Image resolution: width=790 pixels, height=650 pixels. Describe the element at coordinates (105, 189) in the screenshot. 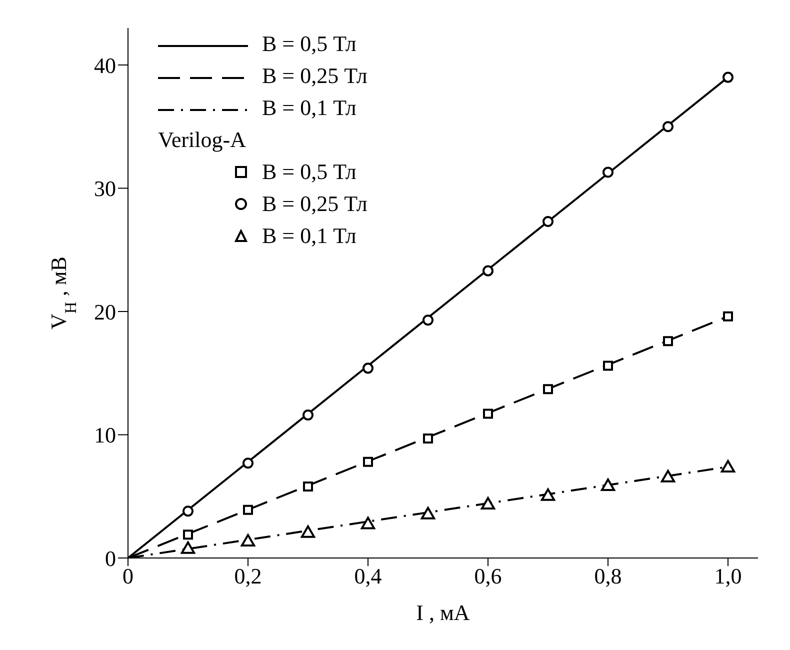

I see `y-tick-label: 30` at that location.